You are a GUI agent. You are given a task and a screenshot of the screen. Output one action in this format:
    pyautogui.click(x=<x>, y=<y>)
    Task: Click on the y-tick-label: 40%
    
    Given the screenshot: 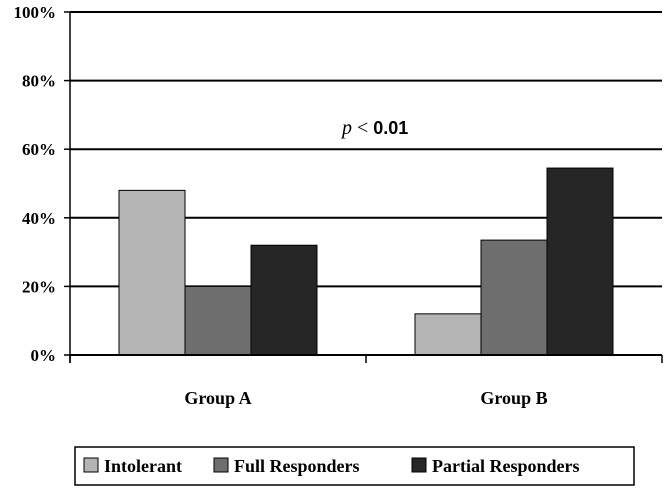 What is the action you would take?
    pyautogui.click(x=39, y=218)
    